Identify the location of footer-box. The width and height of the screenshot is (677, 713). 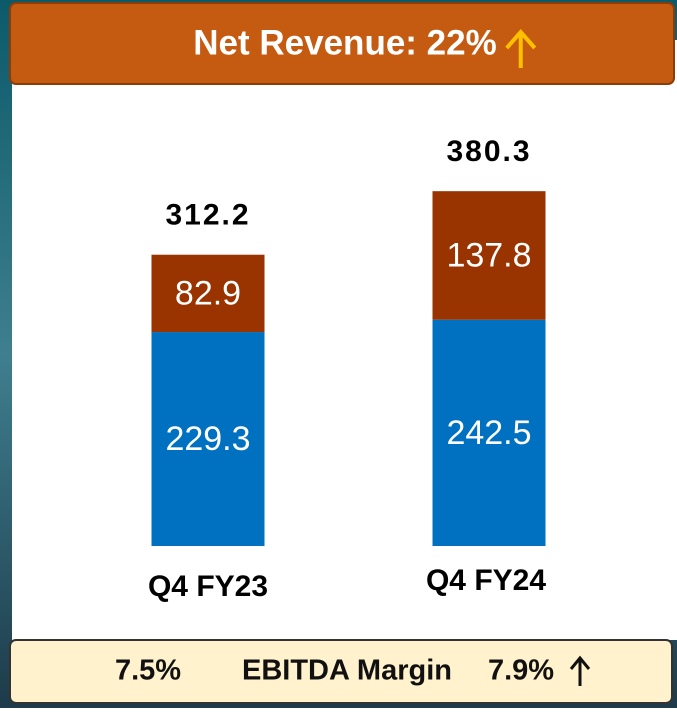
(341, 671).